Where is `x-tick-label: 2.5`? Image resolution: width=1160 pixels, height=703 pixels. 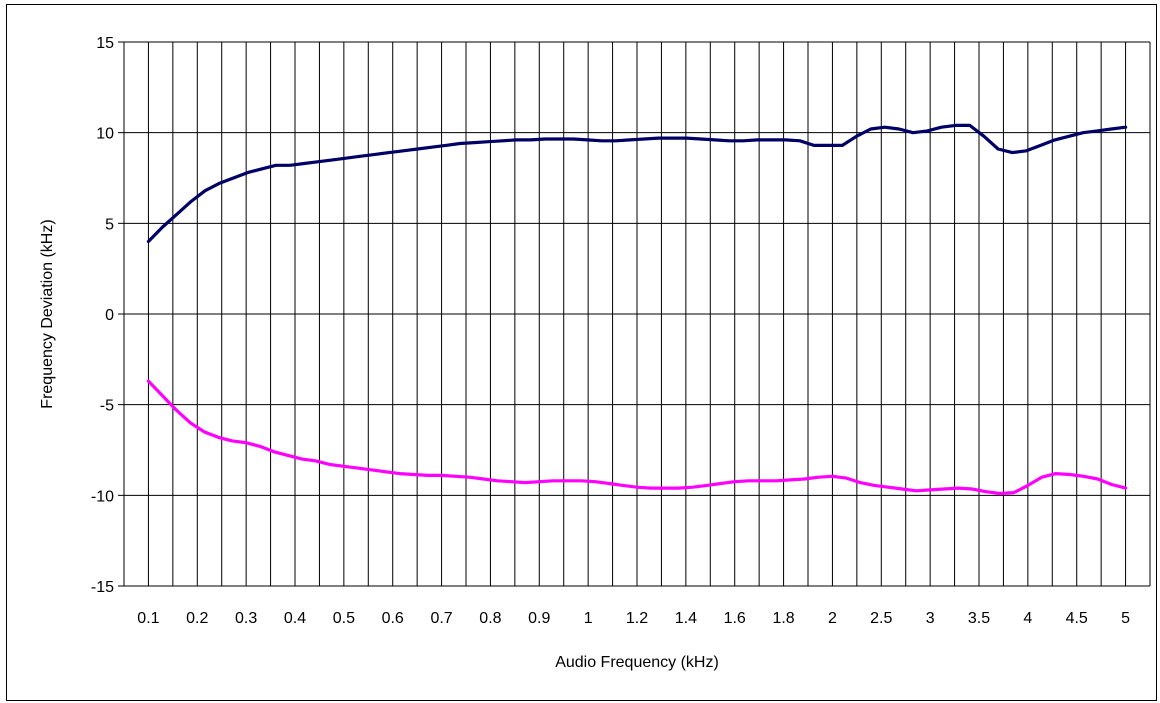 x-tick-label: 2.5 is located at coordinates (881, 618).